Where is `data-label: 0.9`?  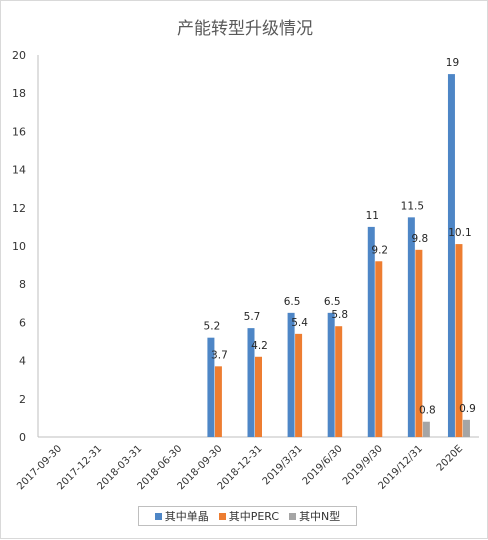 data-label: 0.9 is located at coordinates (467, 409).